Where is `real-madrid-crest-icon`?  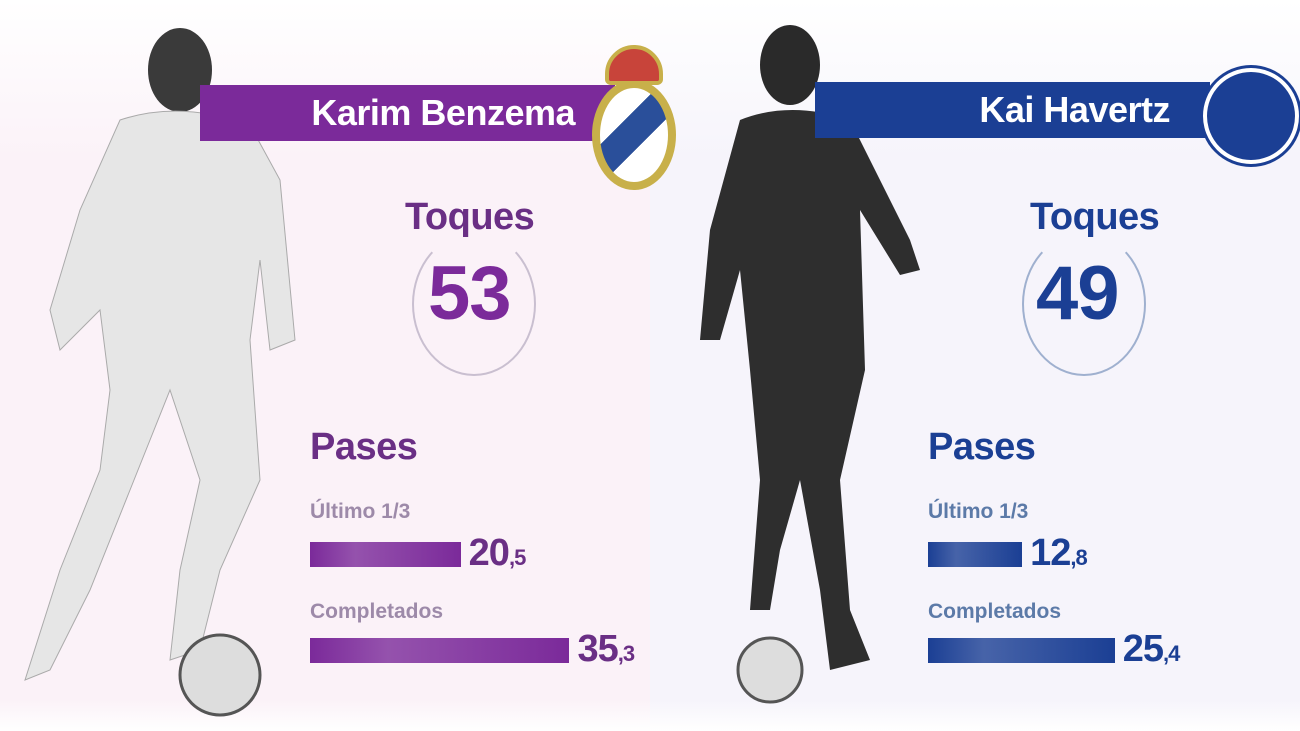 real-madrid-crest-icon is located at coordinates (634, 135).